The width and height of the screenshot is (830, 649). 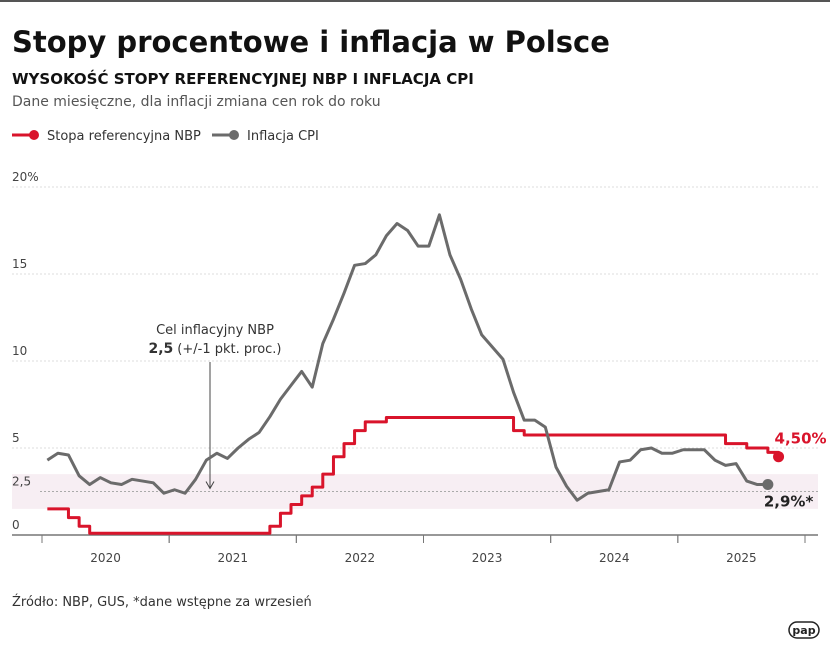 What do you see at coordinates (801, 439) in the screenshot?
I see `value-label: 4,50%` at bounding box center [801, 439].